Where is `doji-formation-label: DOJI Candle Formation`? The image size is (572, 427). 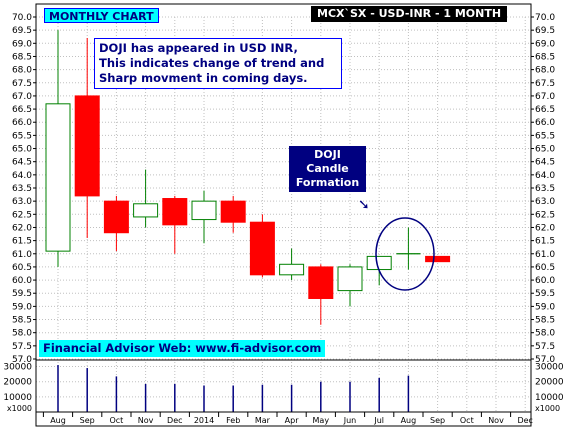
doji-formation-label: DOJI Candle Formation is located at coordinates (327, 169).